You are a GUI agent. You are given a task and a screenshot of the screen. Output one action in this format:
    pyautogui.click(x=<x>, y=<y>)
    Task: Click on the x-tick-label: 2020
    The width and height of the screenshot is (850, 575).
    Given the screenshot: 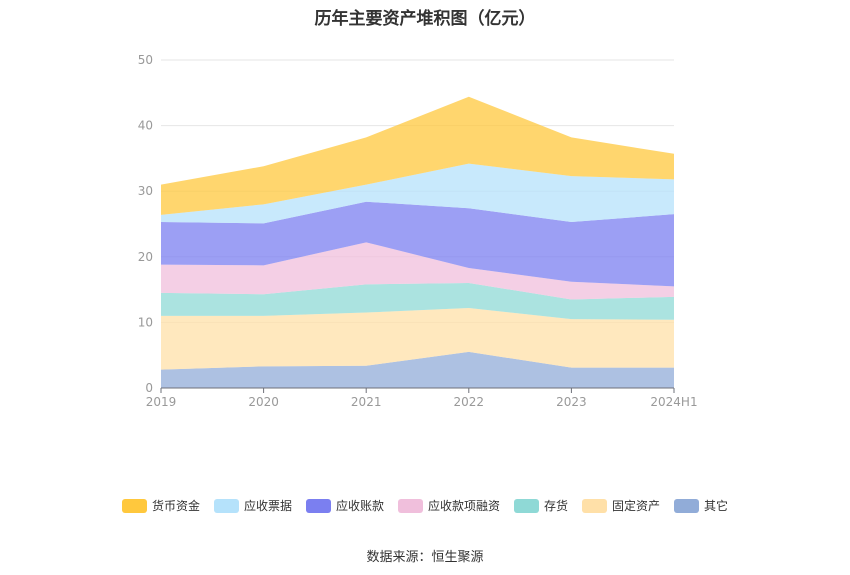 What is the action you would take?
    pyautogui.click(x=263, y=402)
    